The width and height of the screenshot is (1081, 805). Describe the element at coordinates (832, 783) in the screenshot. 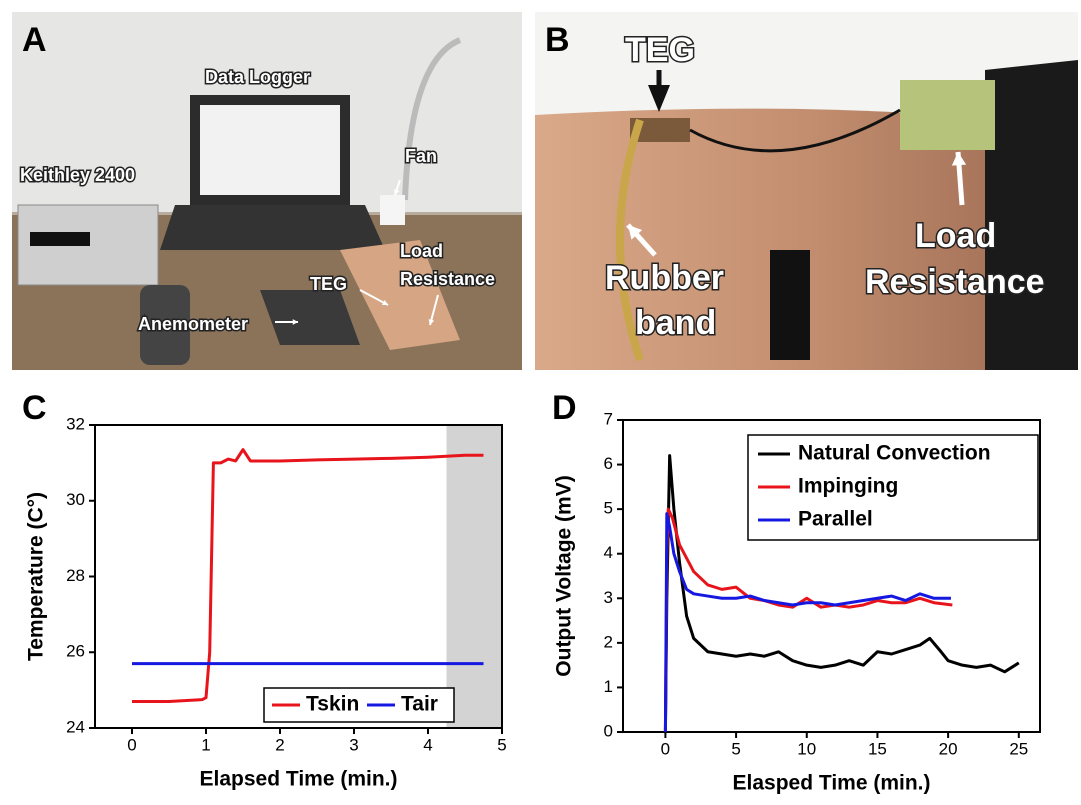

I see `x-axis-label: Elasped Time (min.)` at that location.